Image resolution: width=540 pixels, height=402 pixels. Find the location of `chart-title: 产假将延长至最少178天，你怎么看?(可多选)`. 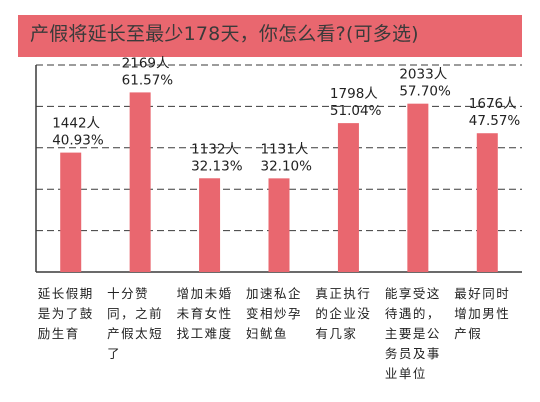

chart-title: 产假将延长至最少178天，你怎么看?(可多选) is located at coordinates (224, 34).